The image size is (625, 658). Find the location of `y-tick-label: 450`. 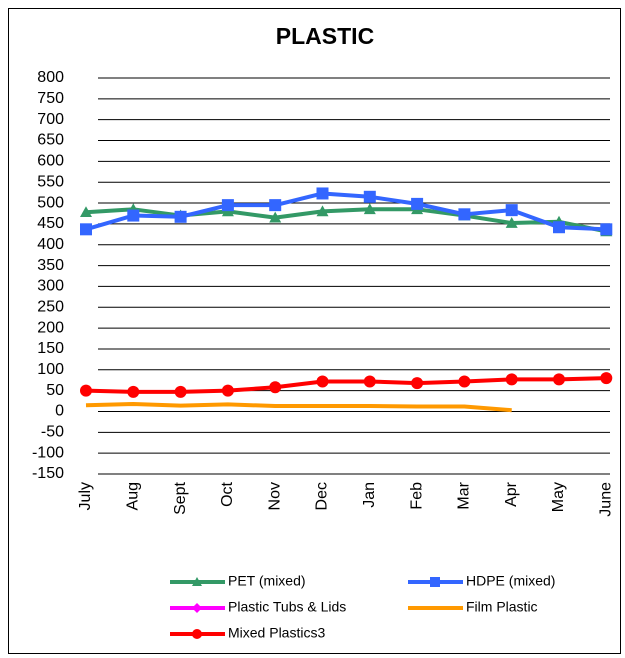

y-tick-label: 450 is located at coordinates (50, 223).